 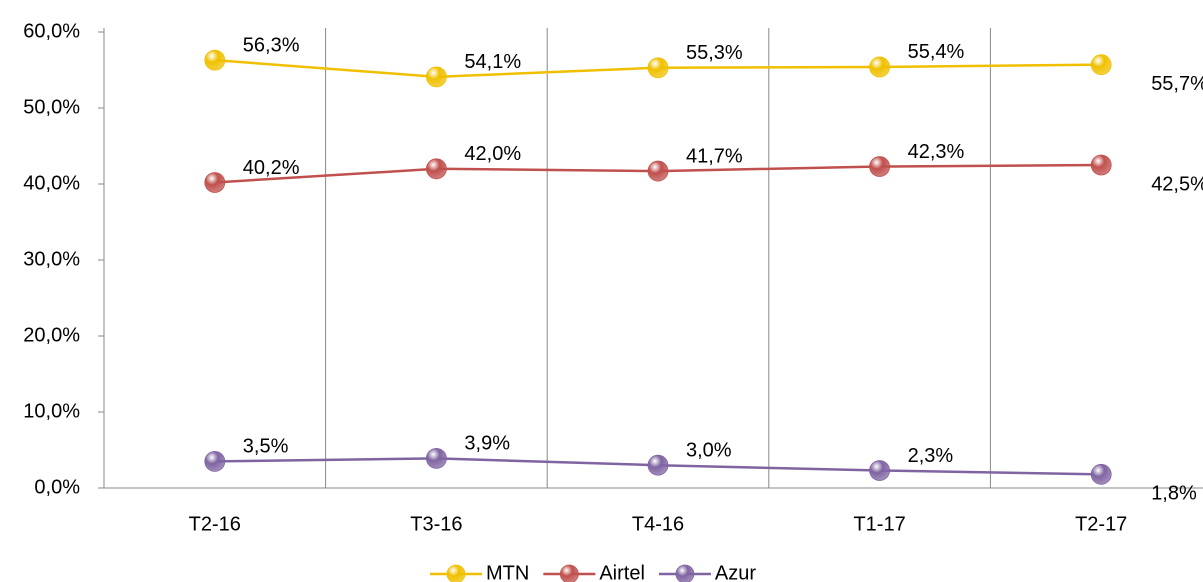 What do you see at coordinates (1177, 84) in the screenshot?
I see `data-label: 55,7%` at bounding box center [1177, 84].